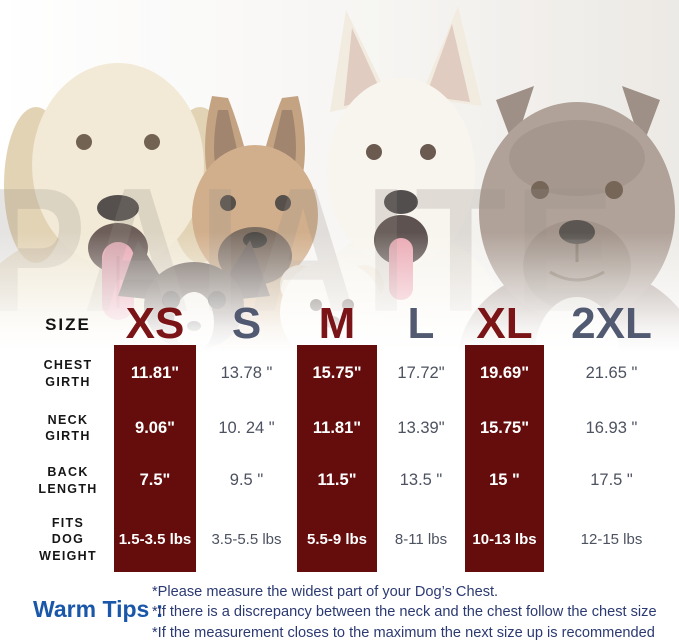 This screenshot has width=679, height=643. I want to click on weight-2xl: 12-15 lbs, so click(611, 539).